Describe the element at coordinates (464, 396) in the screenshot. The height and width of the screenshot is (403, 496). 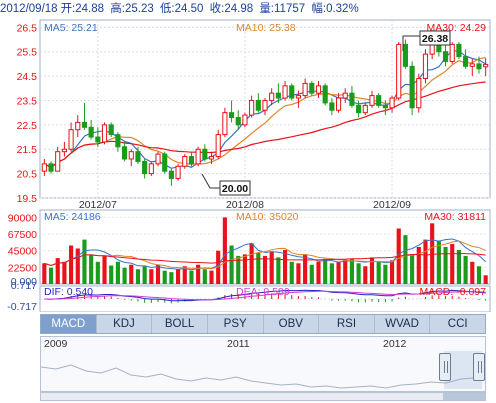
I see `scrollbar-thumb` at that location.